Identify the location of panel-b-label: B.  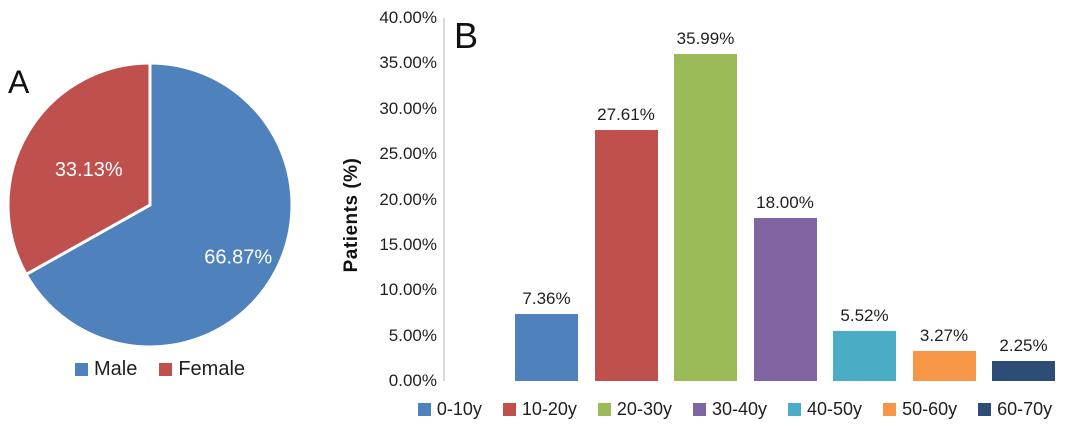
(466, 35).